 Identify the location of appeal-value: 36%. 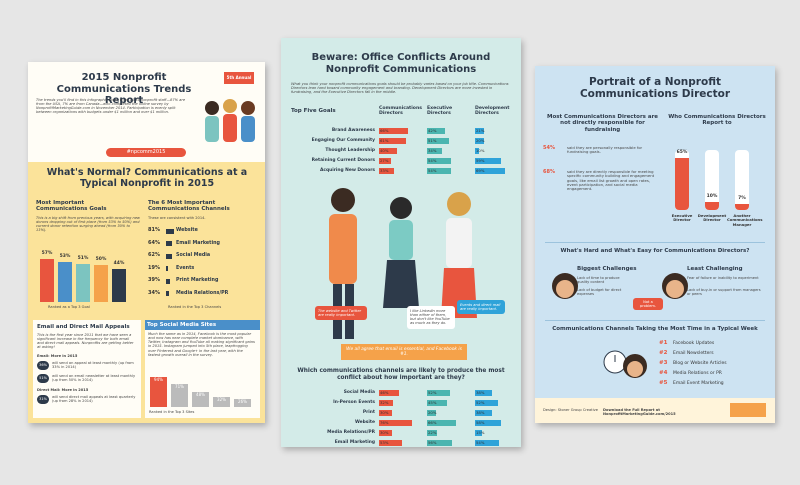
(43, 365).